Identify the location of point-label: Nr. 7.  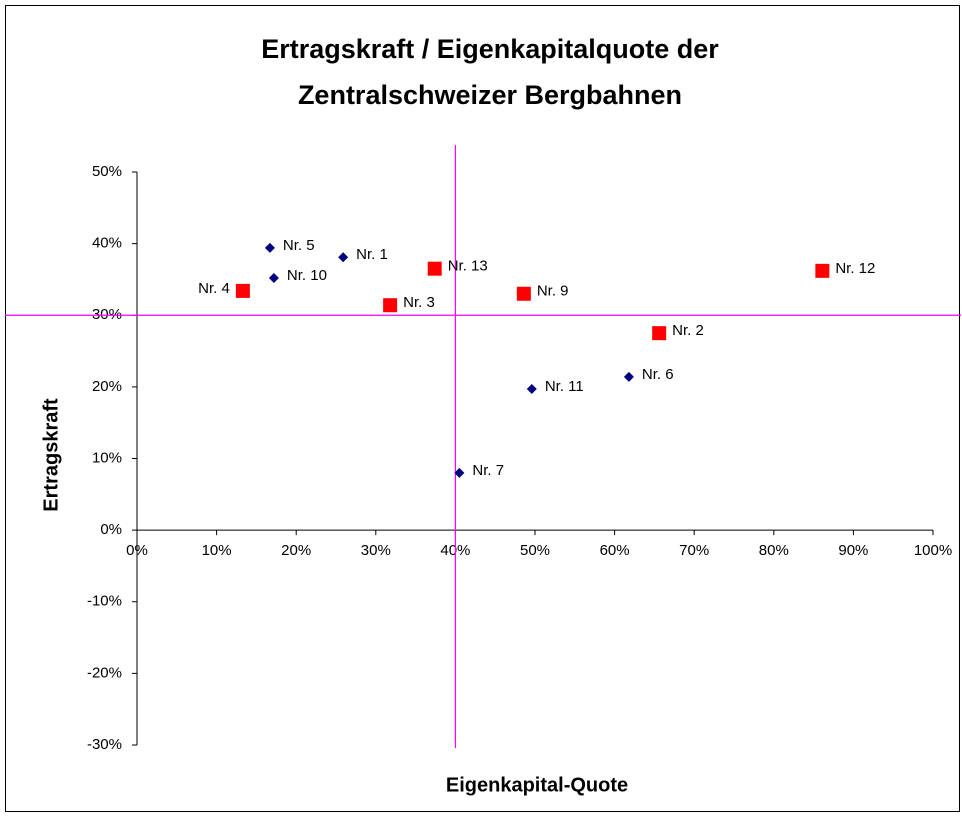
(488, 470).